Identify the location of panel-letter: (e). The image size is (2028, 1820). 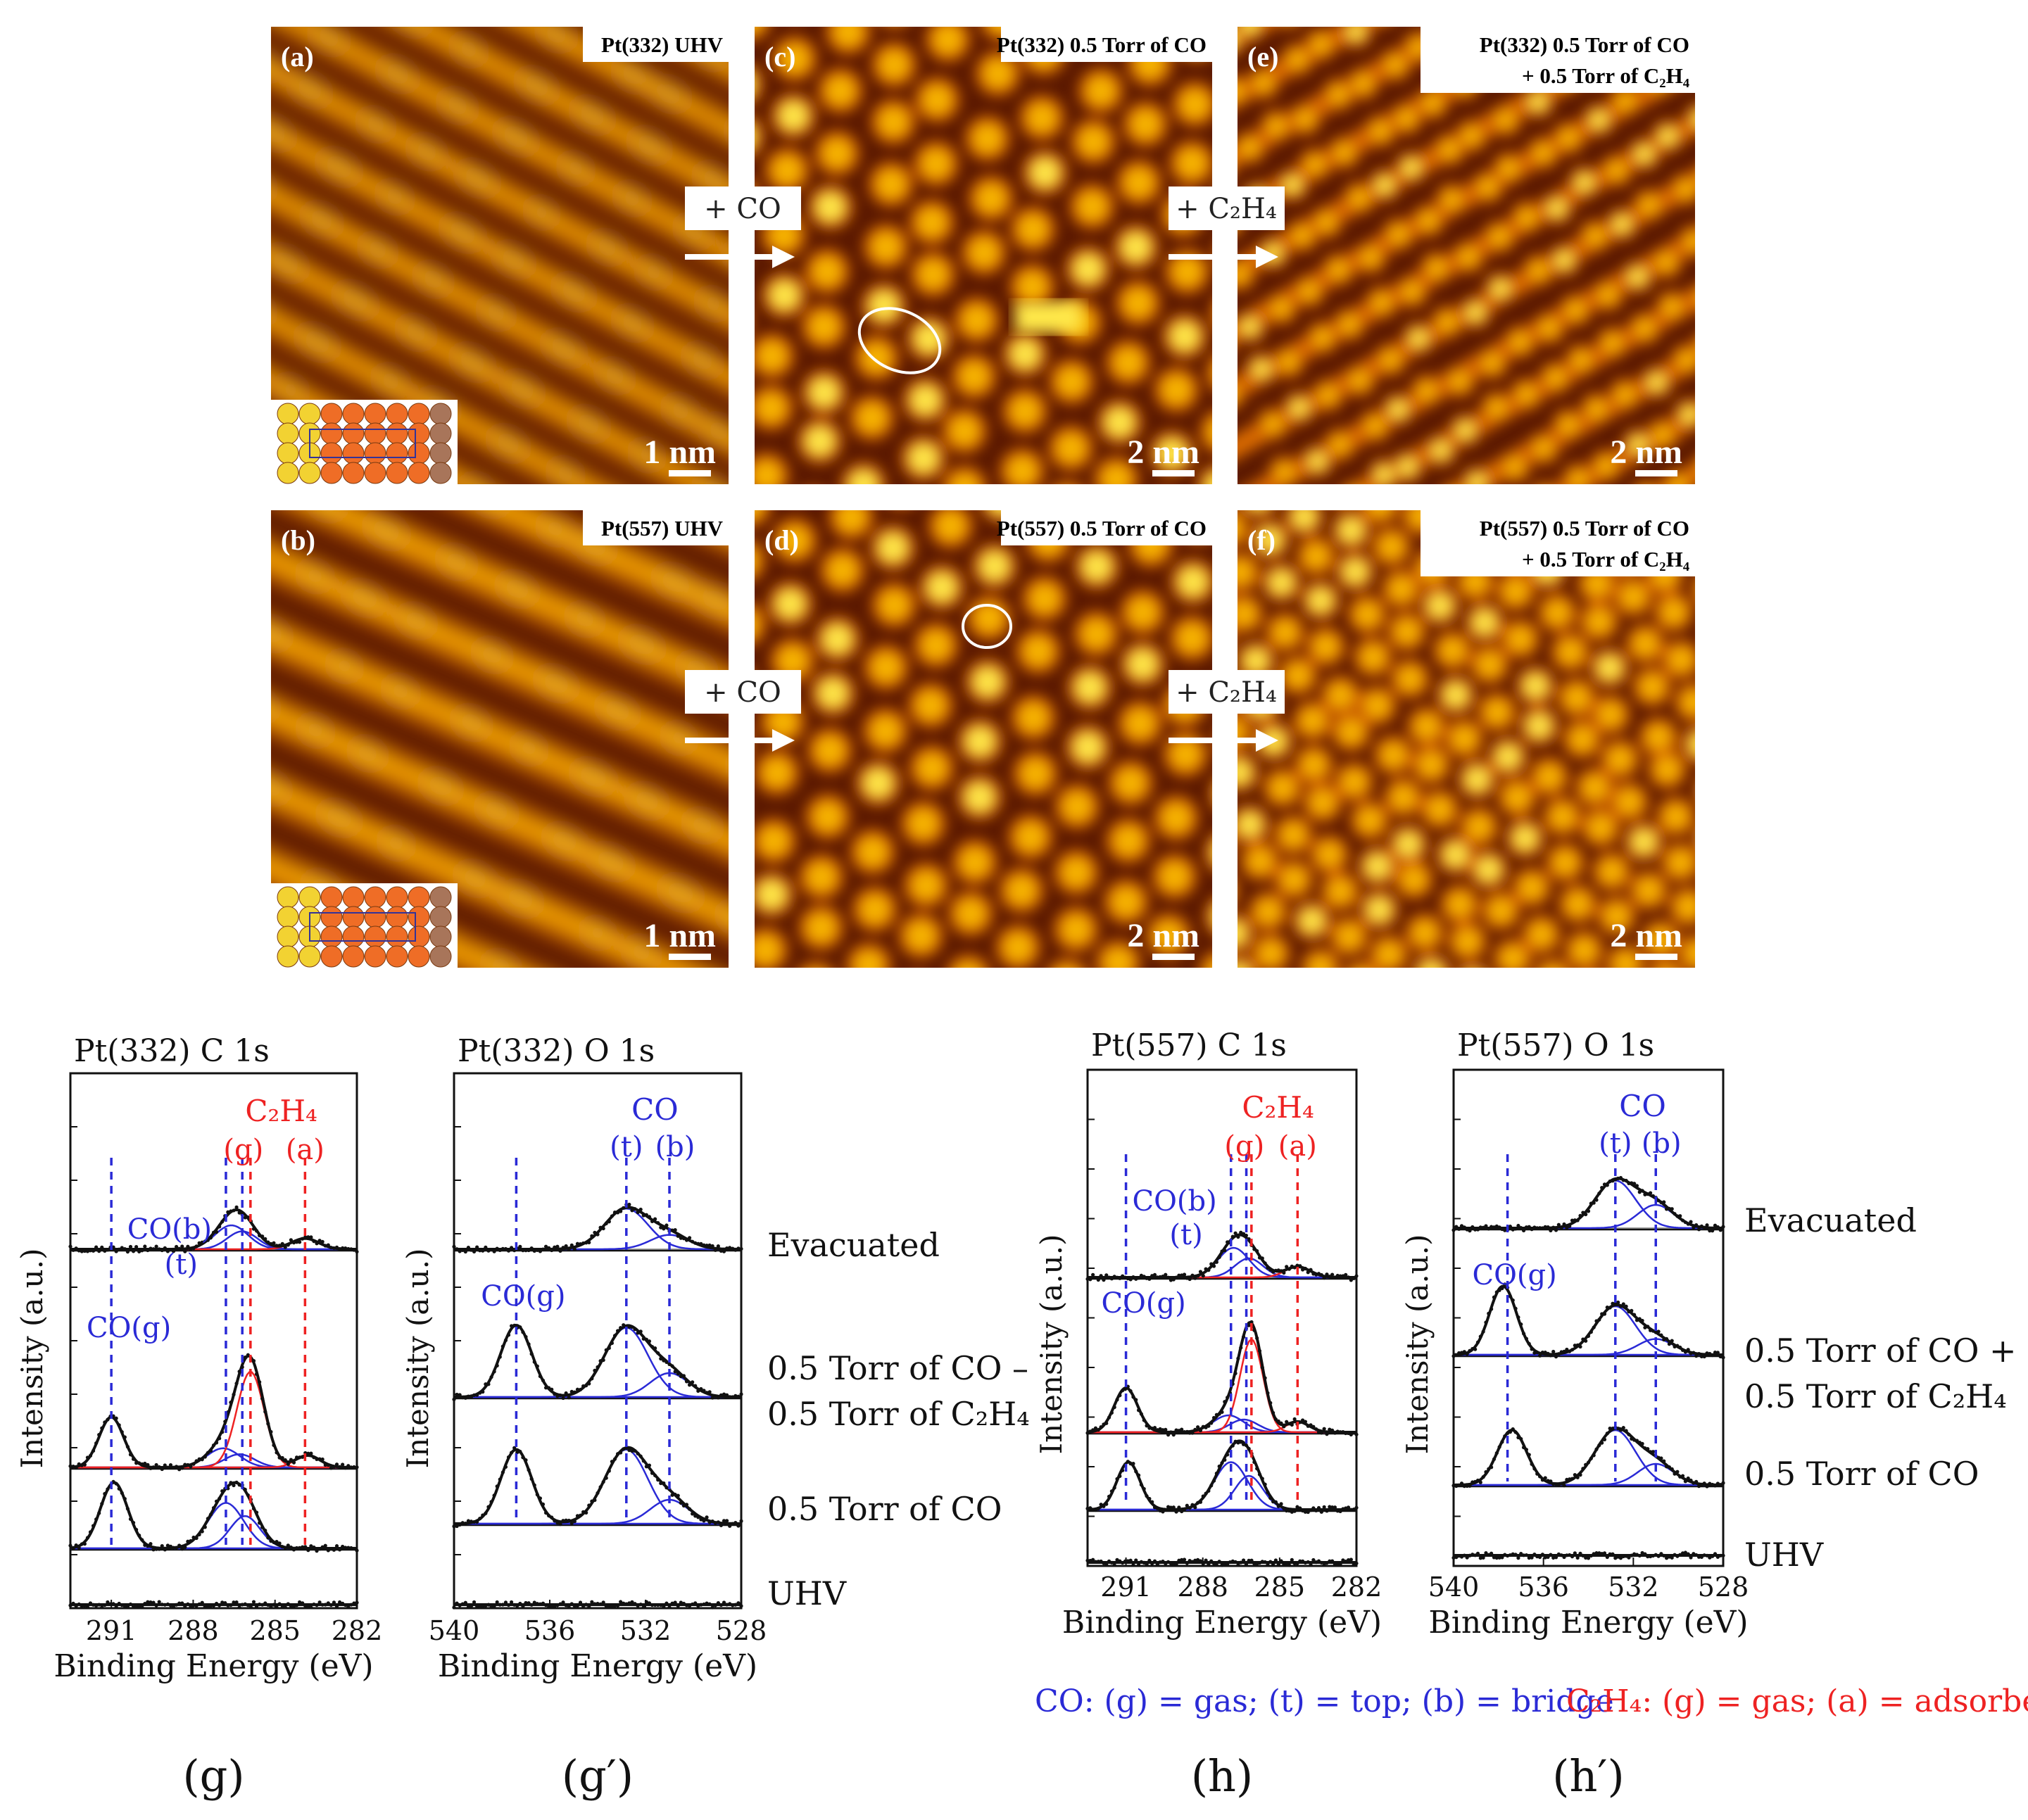
(1262, 56).